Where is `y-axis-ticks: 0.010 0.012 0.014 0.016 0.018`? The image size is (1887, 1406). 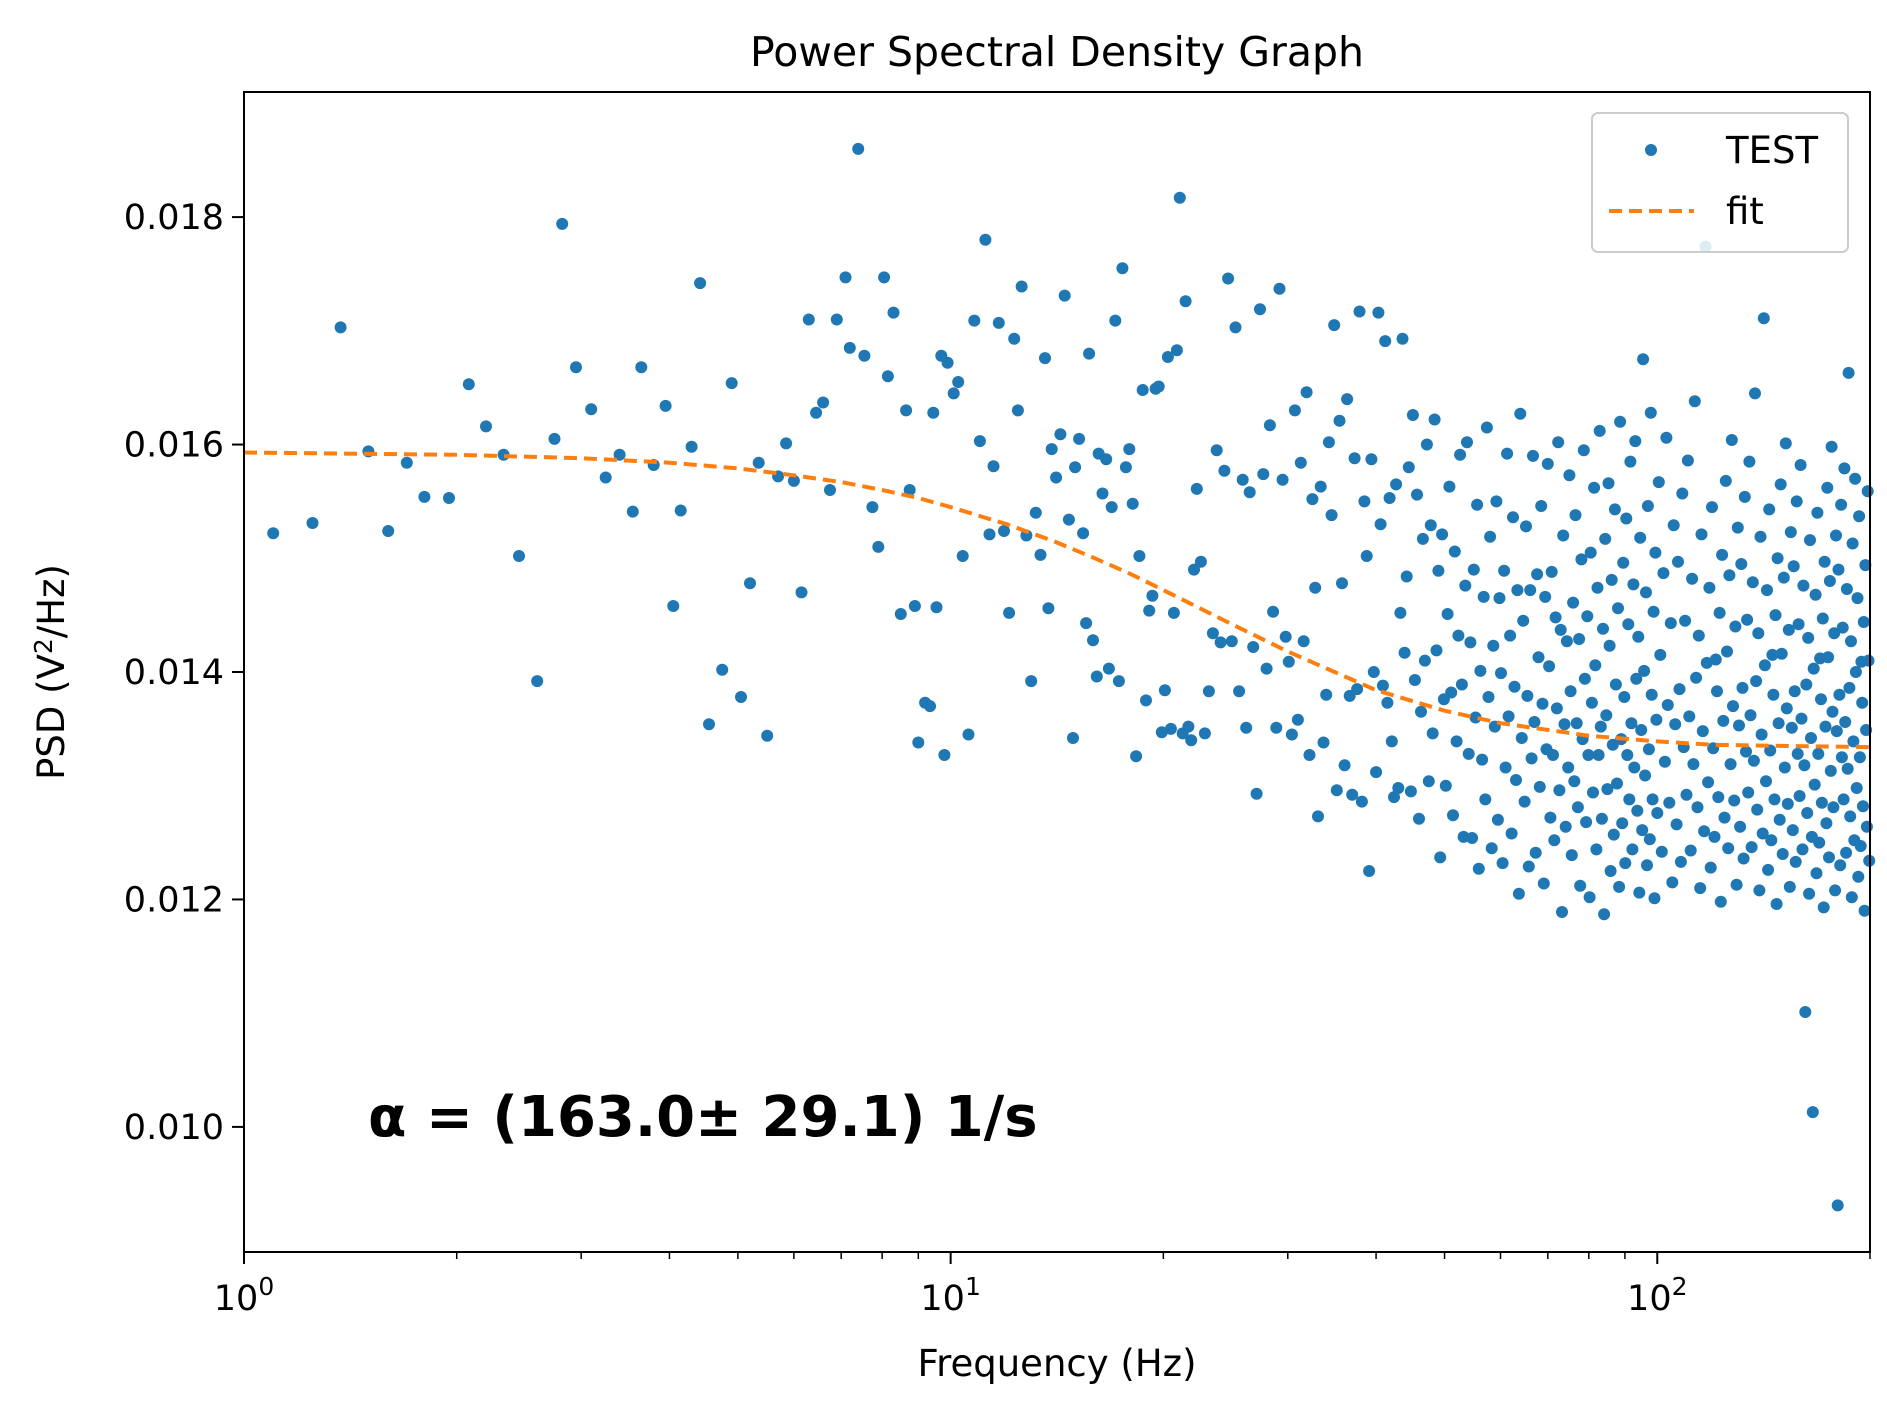 y-axis-ticks: 0.010 0.012 0.014 0.016 0.018 is located at coordinates (184, 673).